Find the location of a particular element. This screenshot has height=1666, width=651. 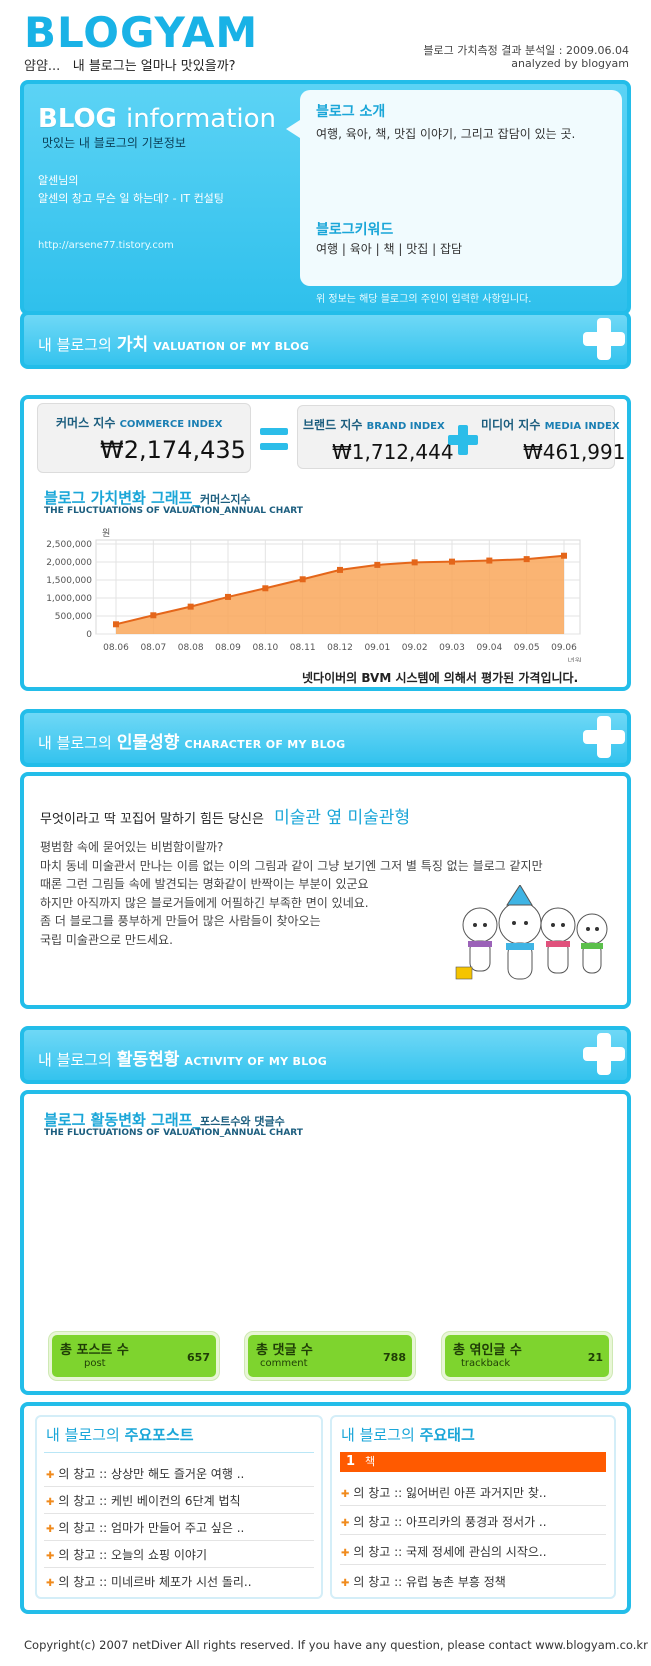

keyword-title: 블로그키워드 is located at coordinates (355, 230).